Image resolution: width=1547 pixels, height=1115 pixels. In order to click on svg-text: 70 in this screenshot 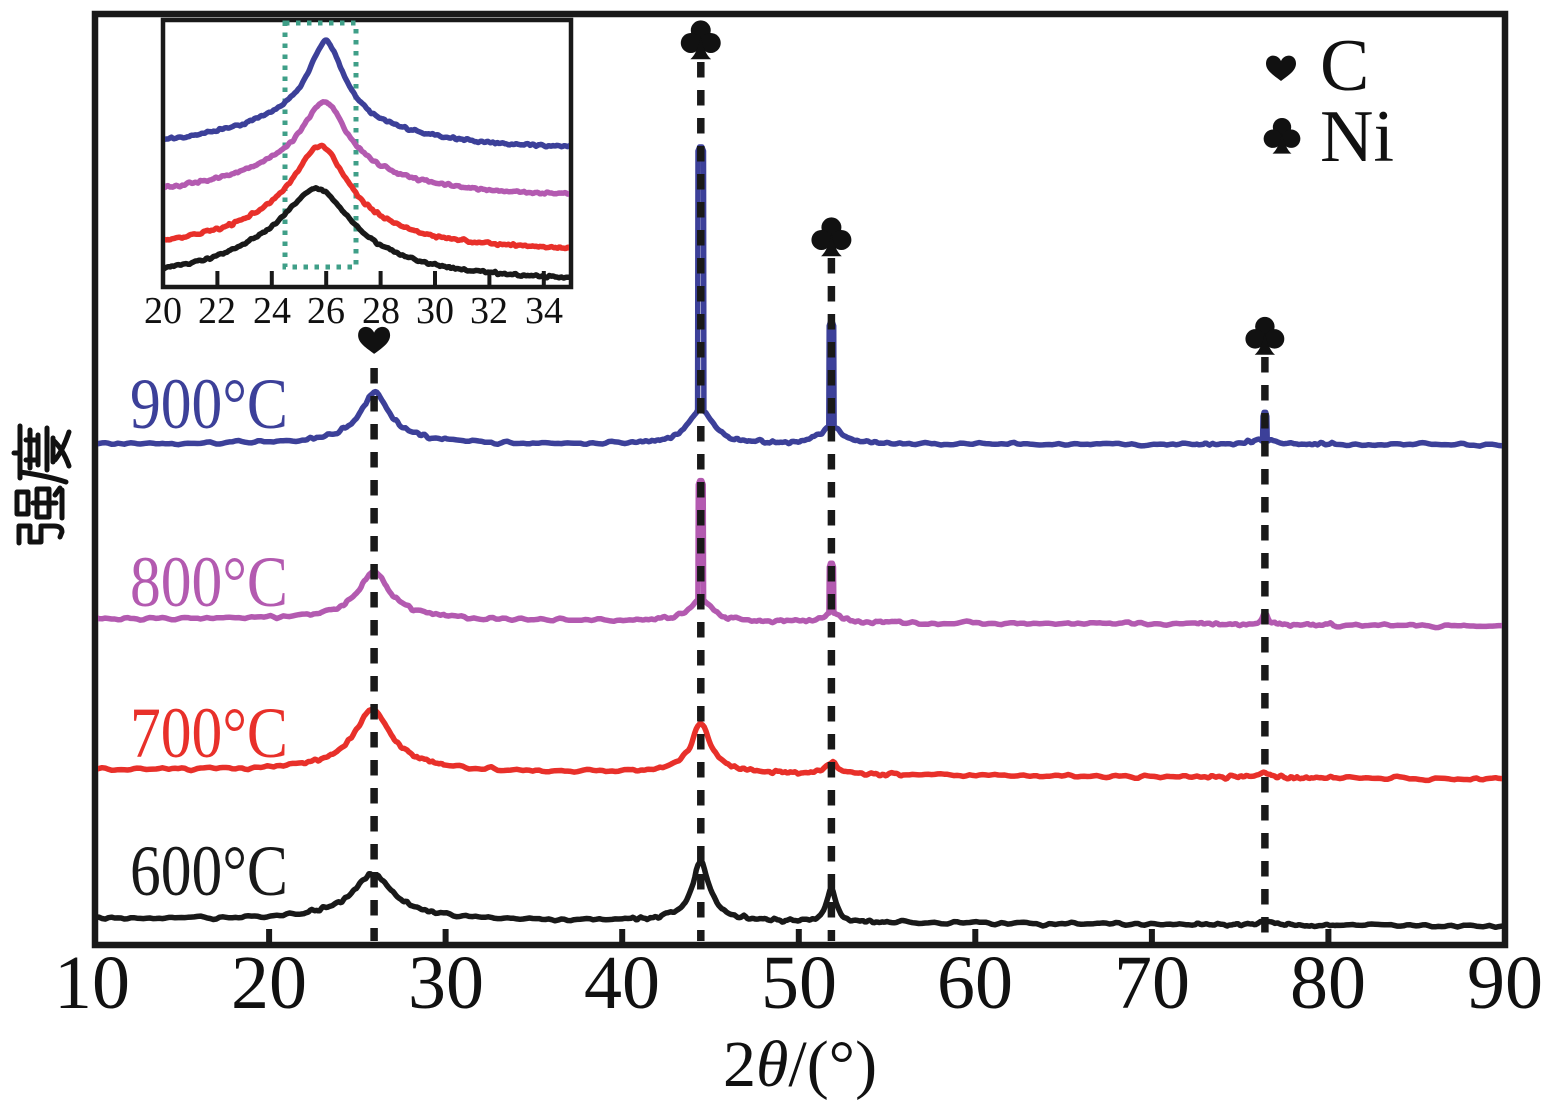, I will do `click(1152, 983)`.